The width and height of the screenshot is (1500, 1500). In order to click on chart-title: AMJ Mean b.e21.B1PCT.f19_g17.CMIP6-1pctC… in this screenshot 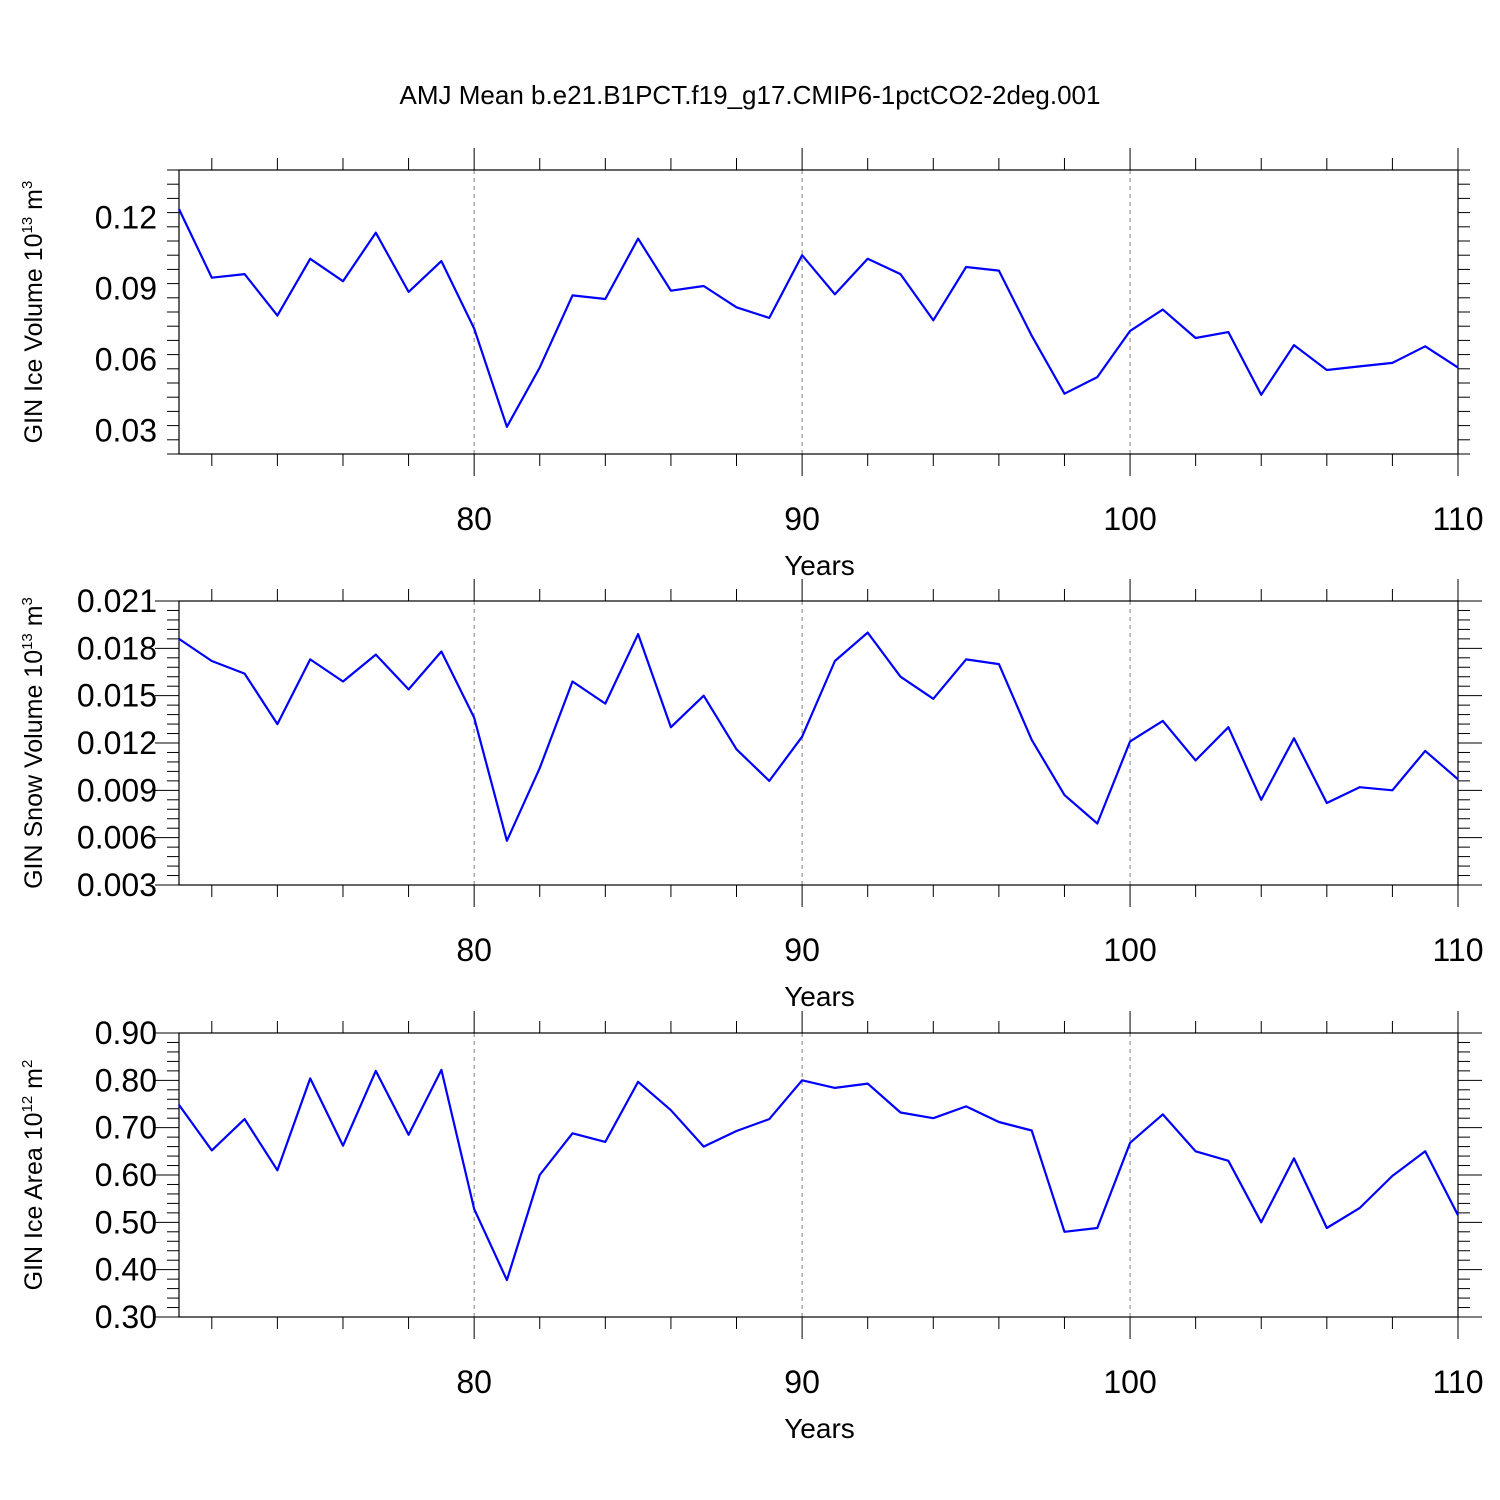, I will do `click(750, 95)`.